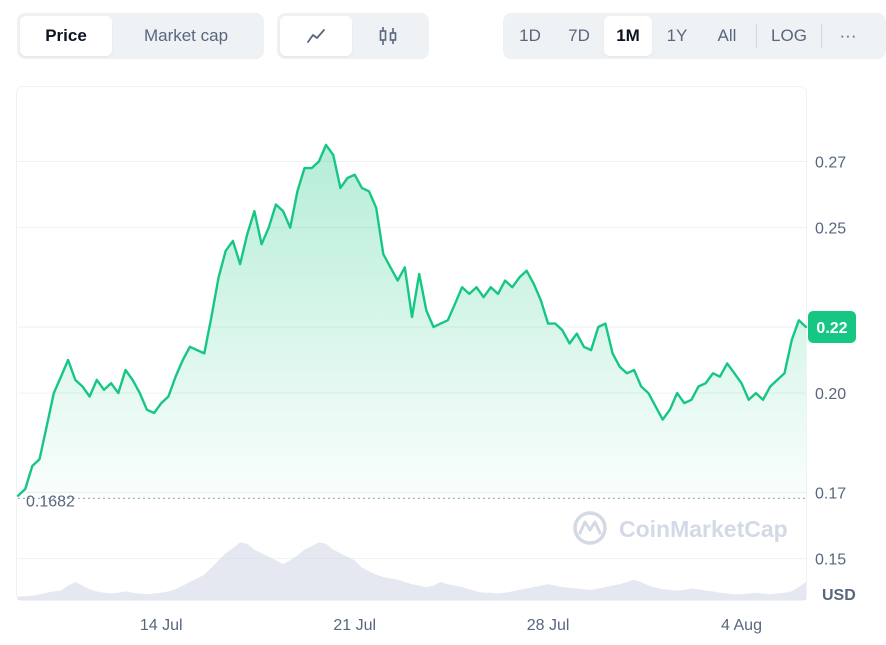 This screenshot has height=645, width=886. Describe the element at coordinates (530, 35) in the screenshot. I see `range-1d-button: 1D` at that location.